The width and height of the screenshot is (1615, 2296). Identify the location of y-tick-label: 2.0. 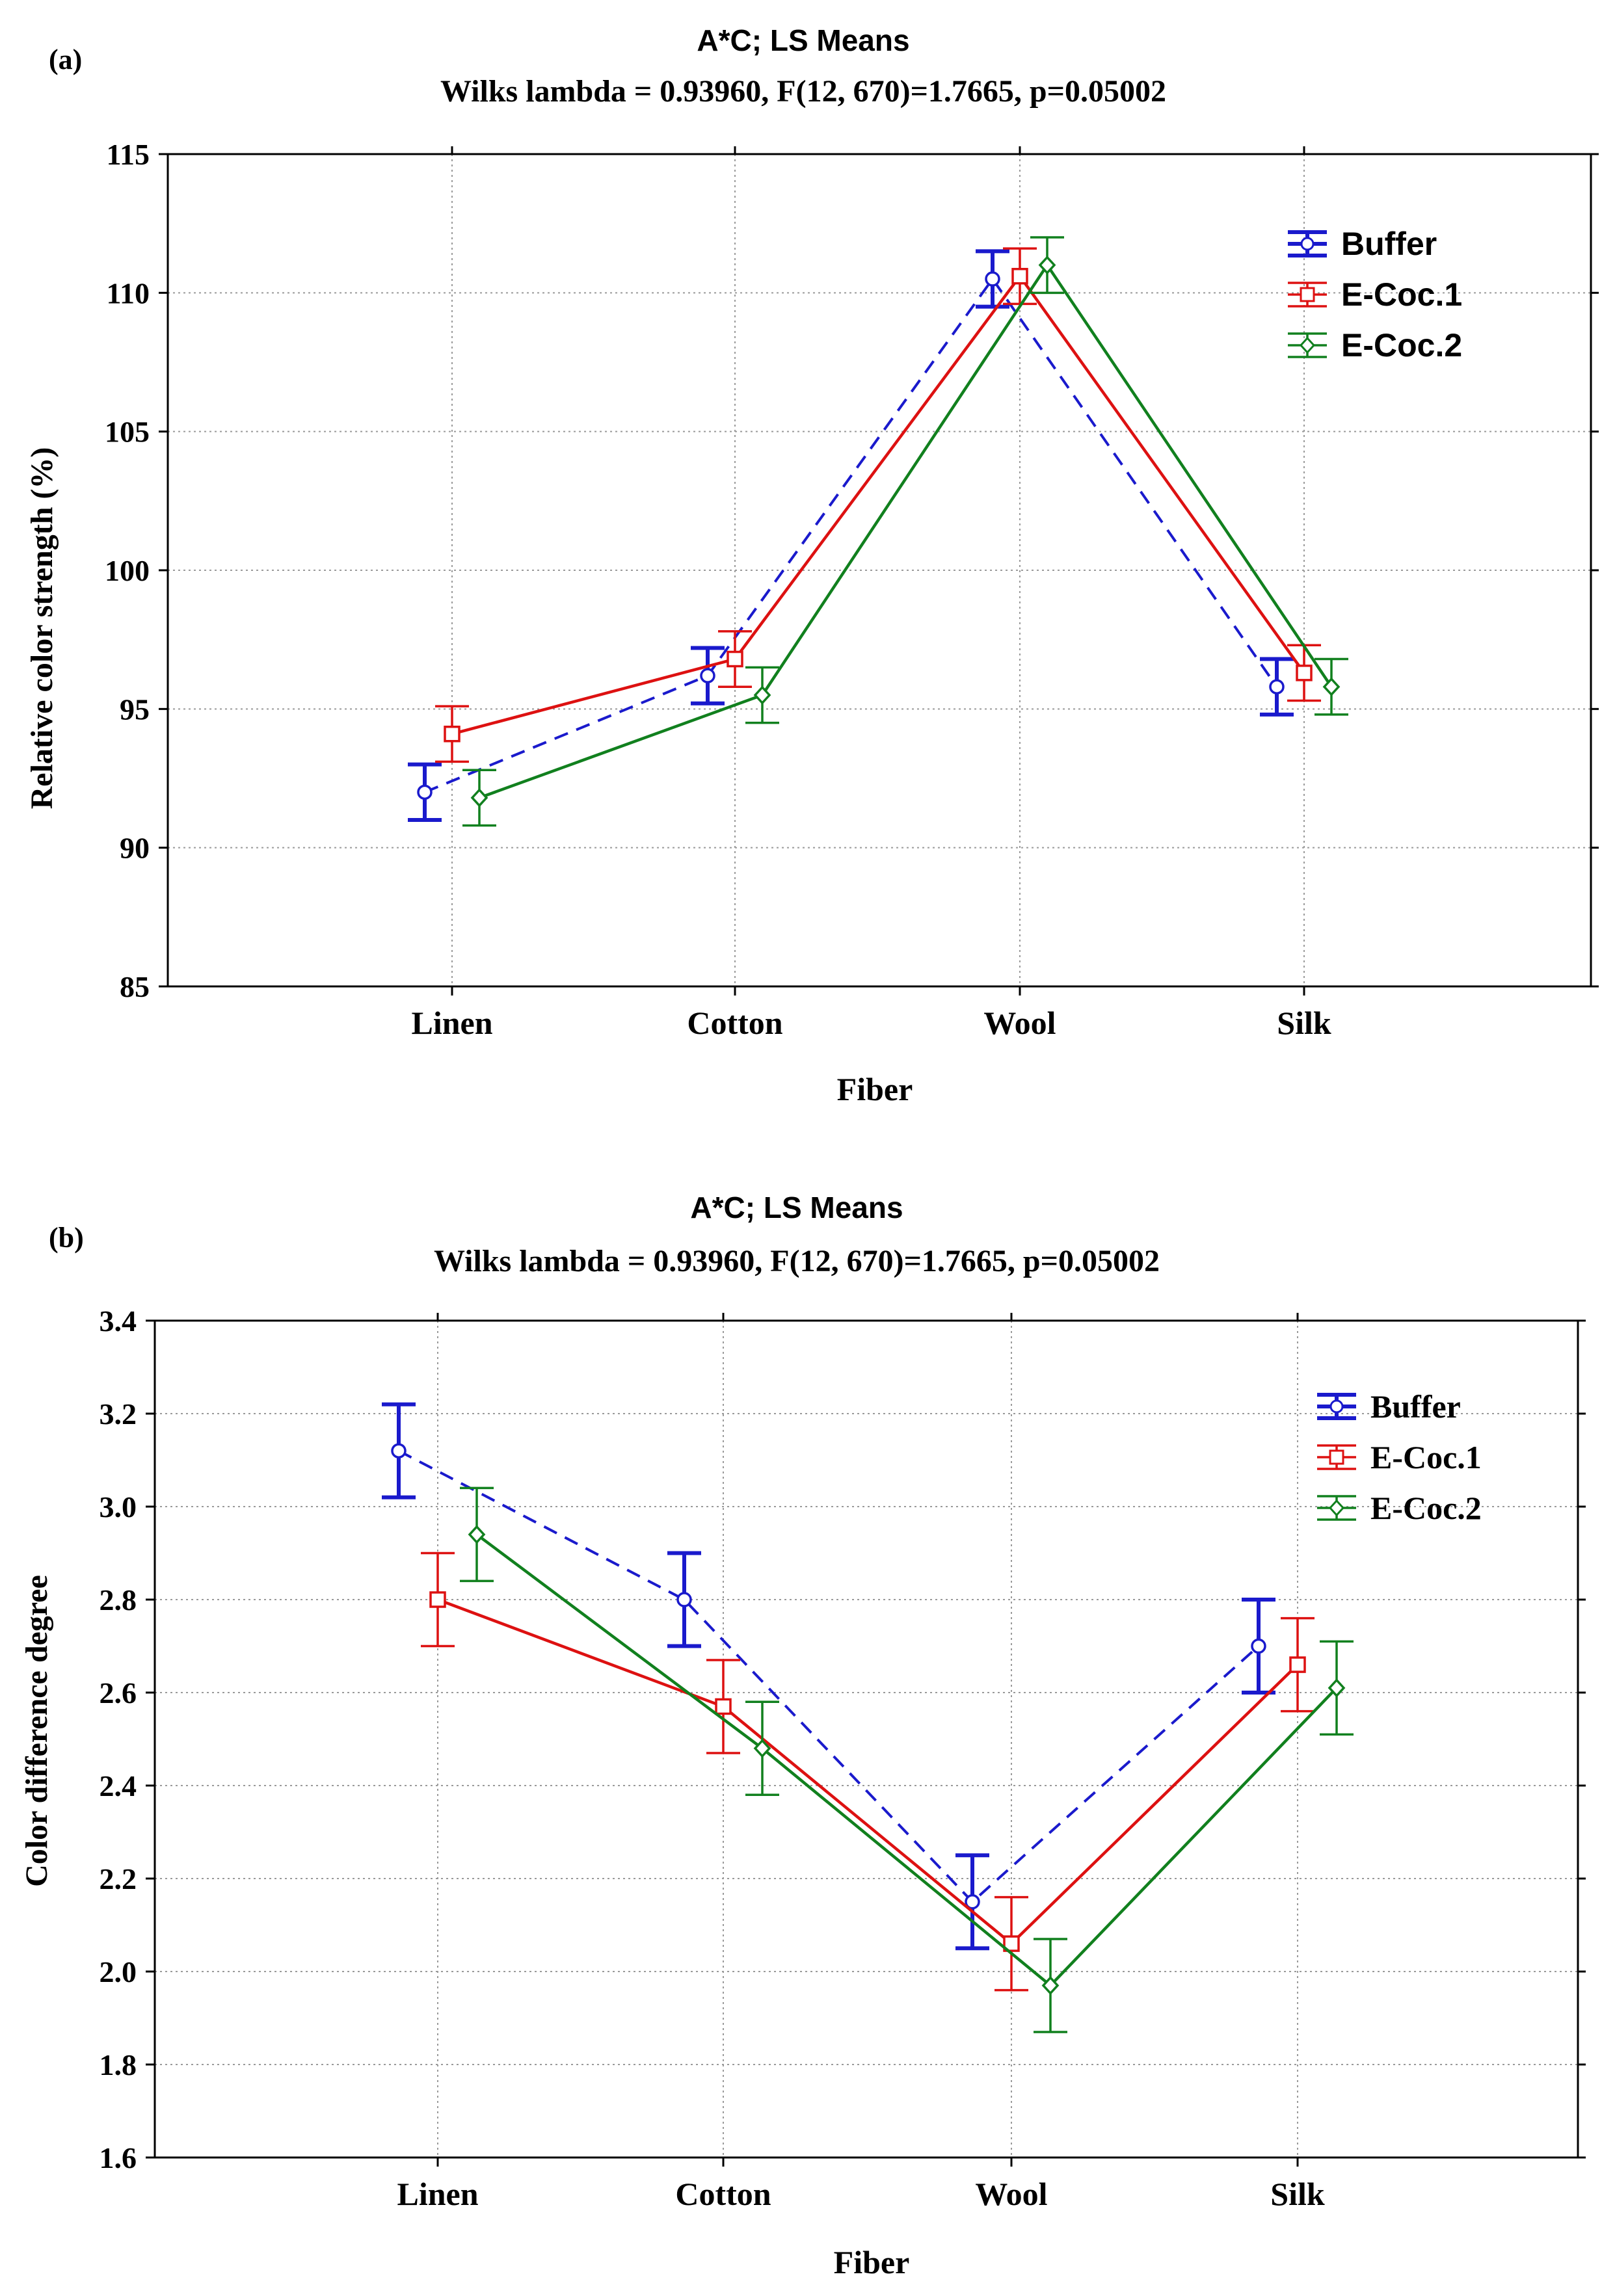
(119, 1972).